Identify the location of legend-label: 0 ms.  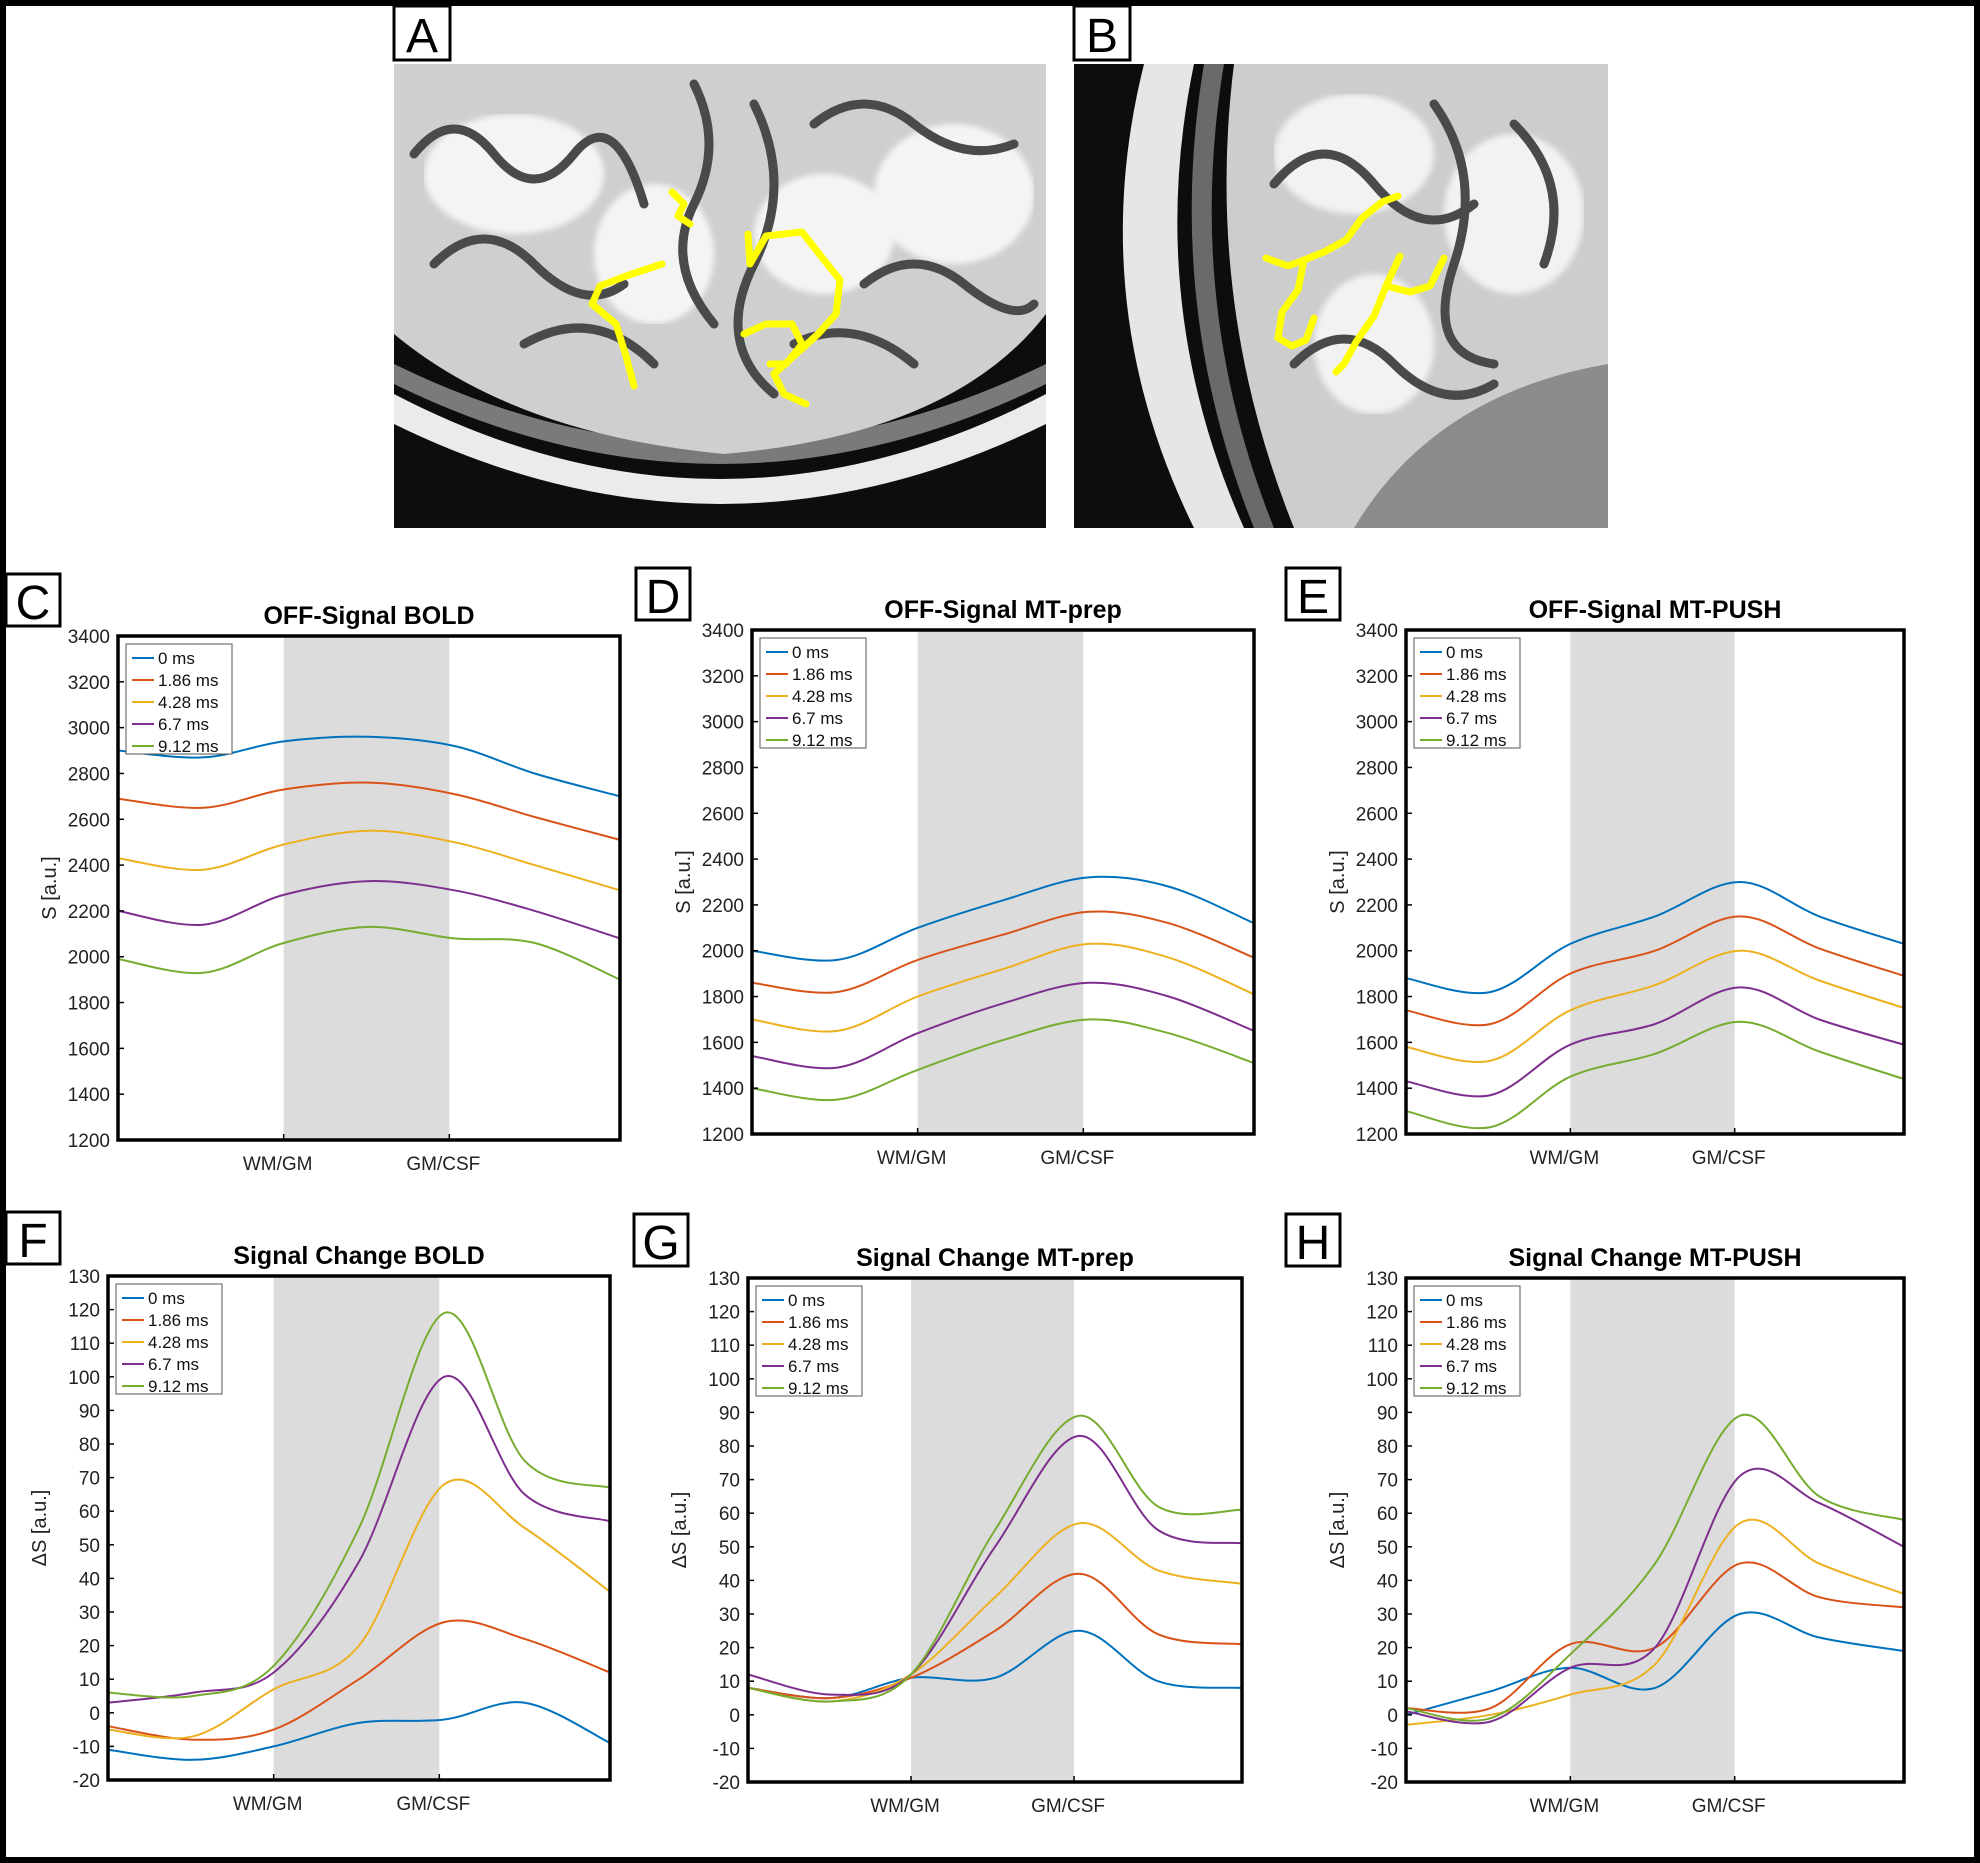
(806, 1300).